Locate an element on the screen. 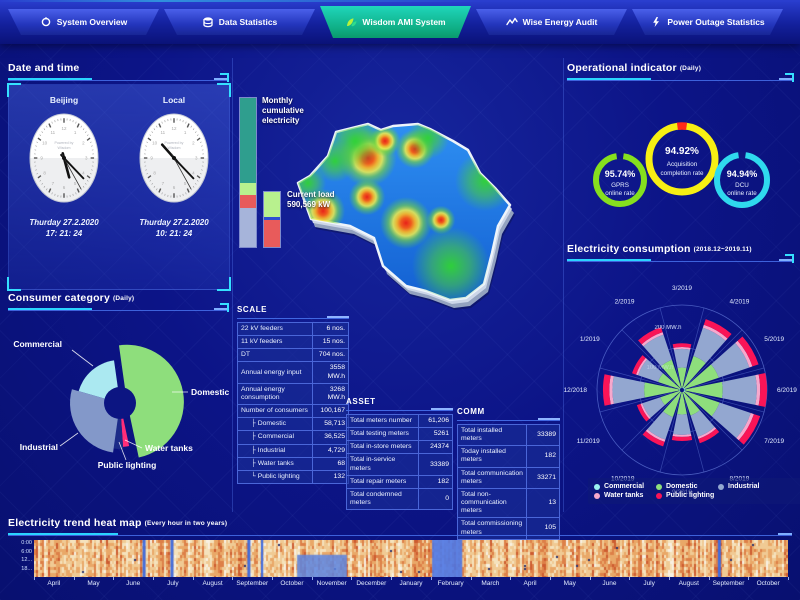 This screenshot has width=800, height=600. monthly-cumulative-bar is located at coordinates (248, 172).